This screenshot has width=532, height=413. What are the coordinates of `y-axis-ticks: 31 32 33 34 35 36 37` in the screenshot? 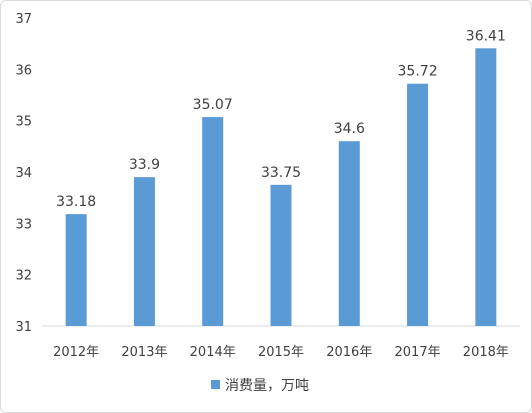 It's located at (23, 173).